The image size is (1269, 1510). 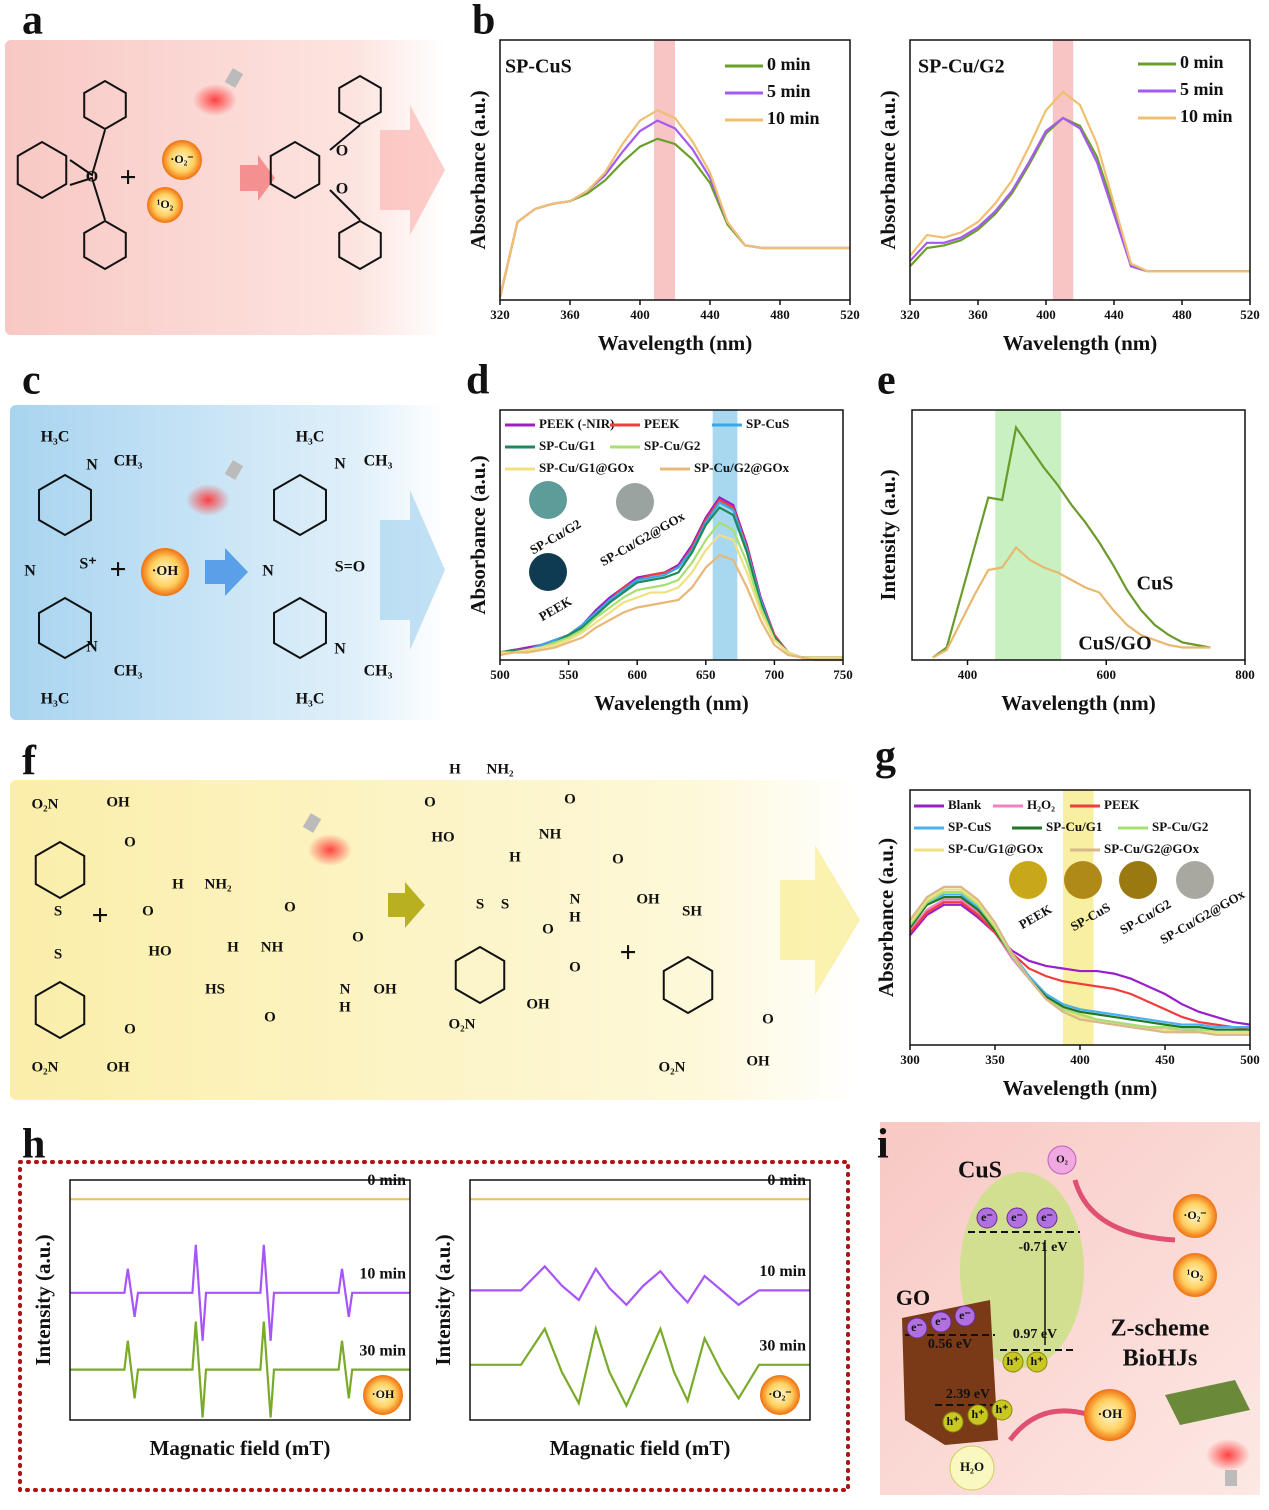 I want to click on scheme-text: 0.56 eV, so click(x=950, y=1344).